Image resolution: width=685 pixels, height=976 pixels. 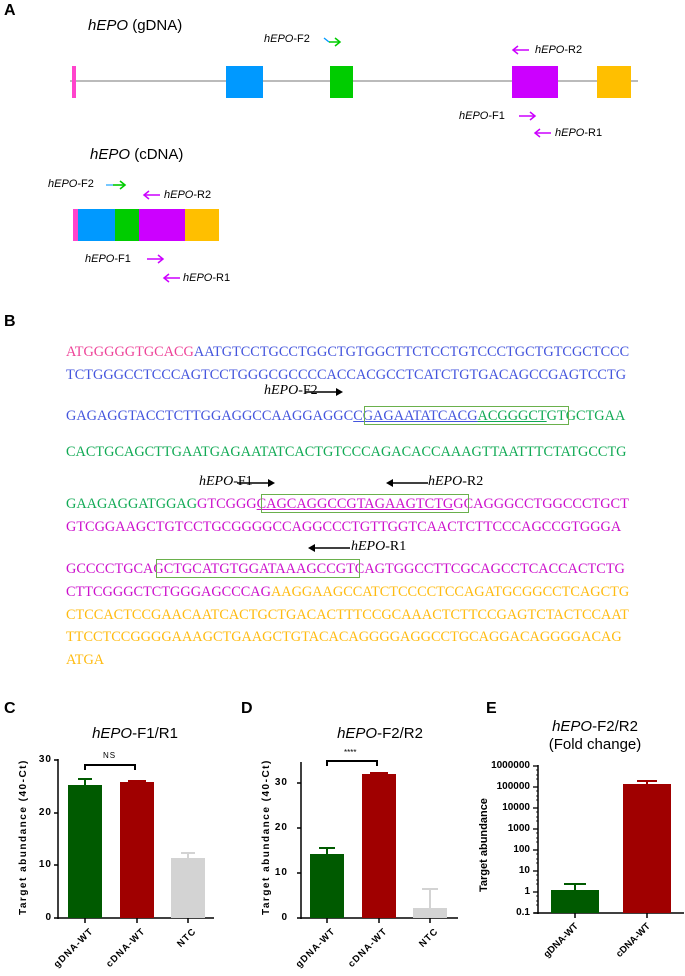 I want to click on gdna-primer-r2-label: hEPO-R2, so click(x=559, y=50).